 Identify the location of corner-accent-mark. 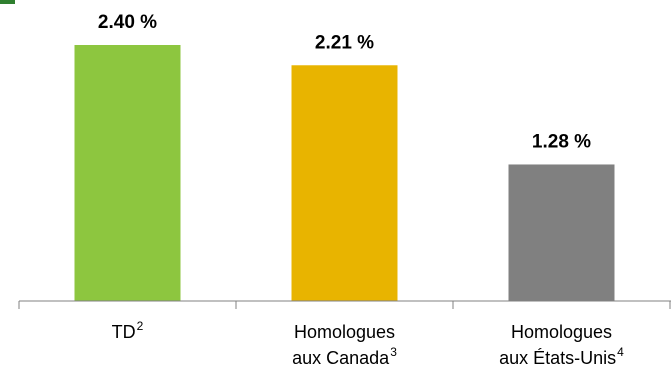
(7, 2).